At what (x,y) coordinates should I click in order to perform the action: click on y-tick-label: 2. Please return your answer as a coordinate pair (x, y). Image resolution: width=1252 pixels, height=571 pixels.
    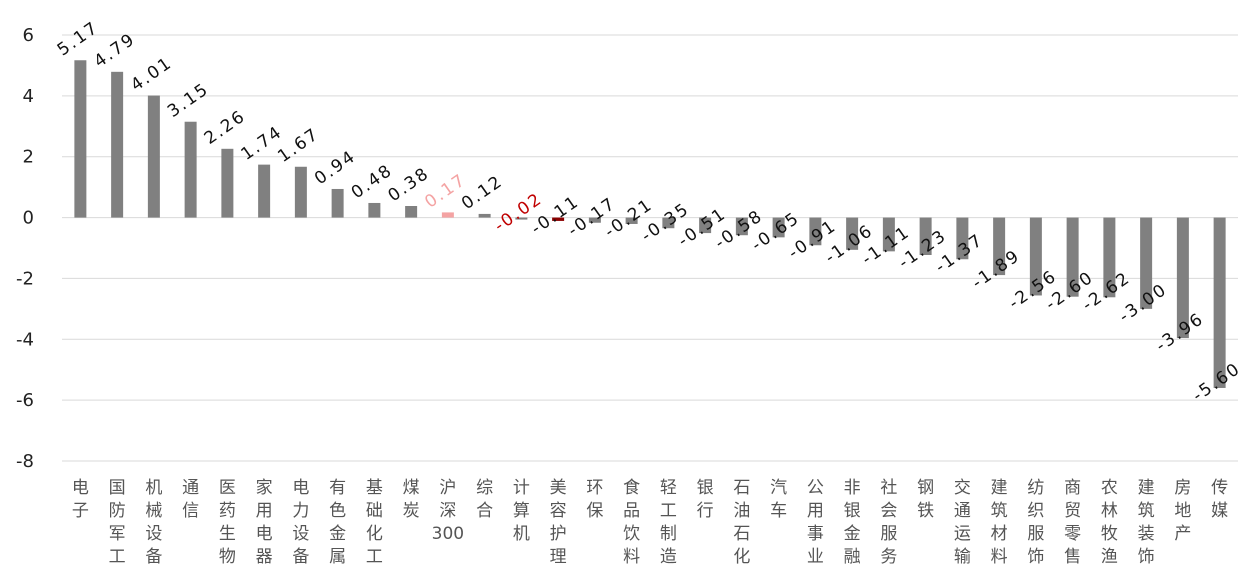
    Looking at the image, I should click on (28, 157).